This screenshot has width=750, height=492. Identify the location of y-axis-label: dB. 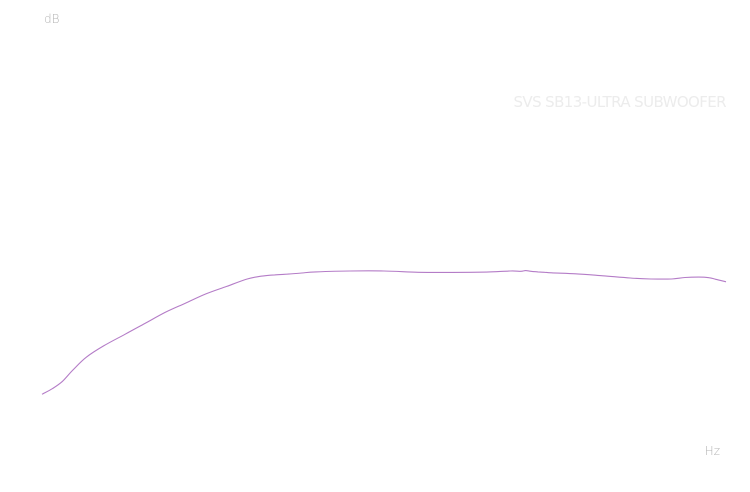
(52, 19).